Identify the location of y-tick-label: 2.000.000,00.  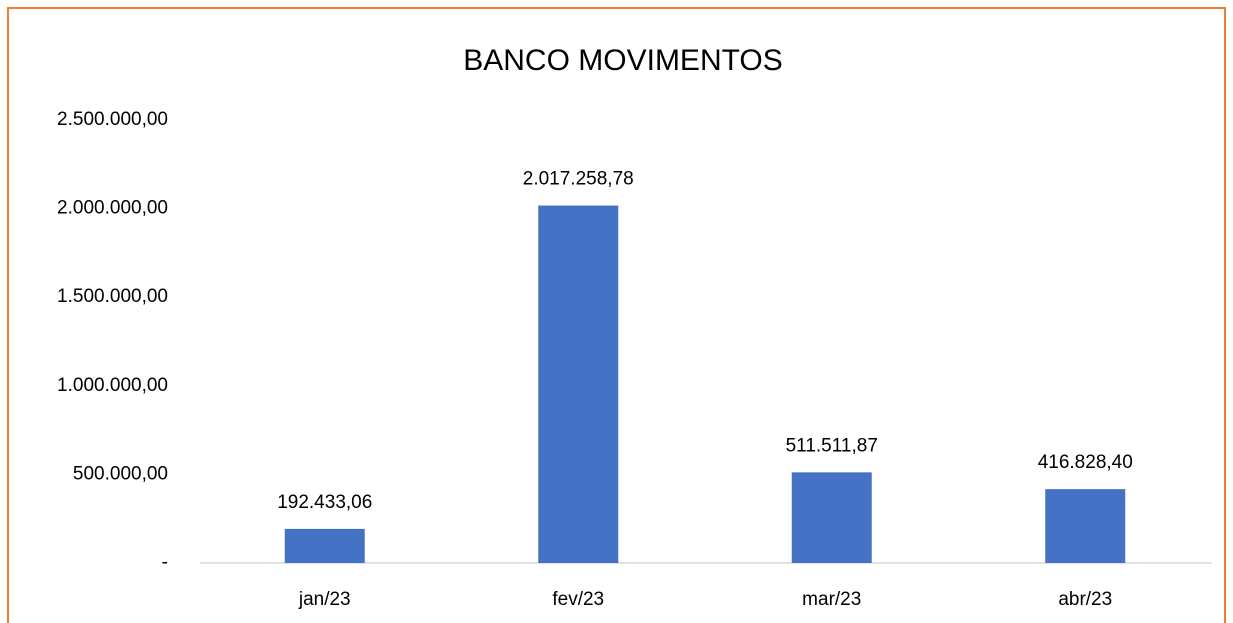
(112, 208).